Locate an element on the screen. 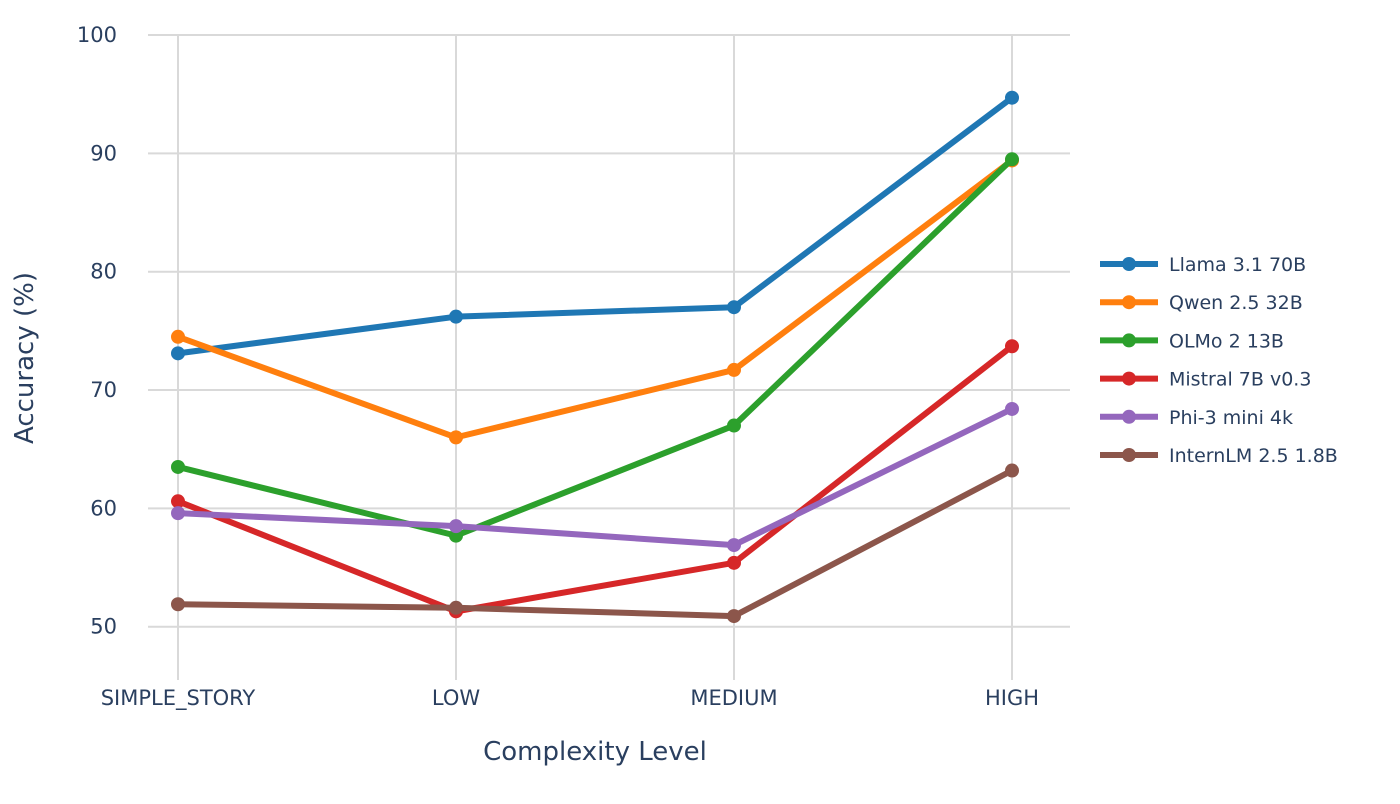  legend-label: Phi-3 mini 4k is located at coordinates (1231, 418).